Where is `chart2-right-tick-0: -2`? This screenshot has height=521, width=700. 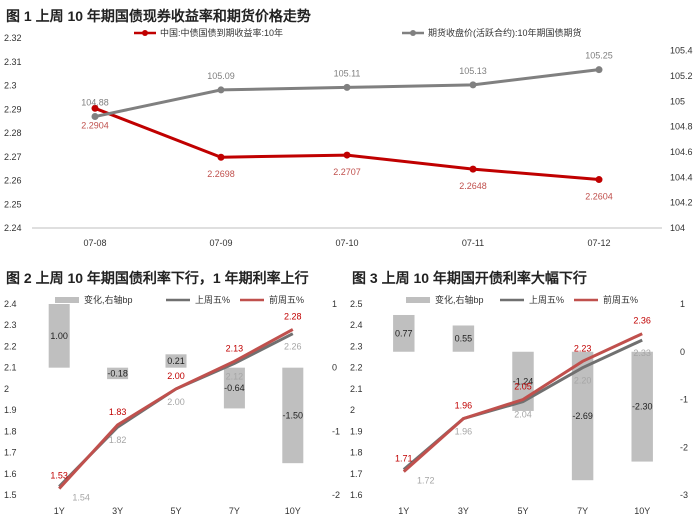
chart2-right-tick-0: -2 is located at coordinates (336, 495).